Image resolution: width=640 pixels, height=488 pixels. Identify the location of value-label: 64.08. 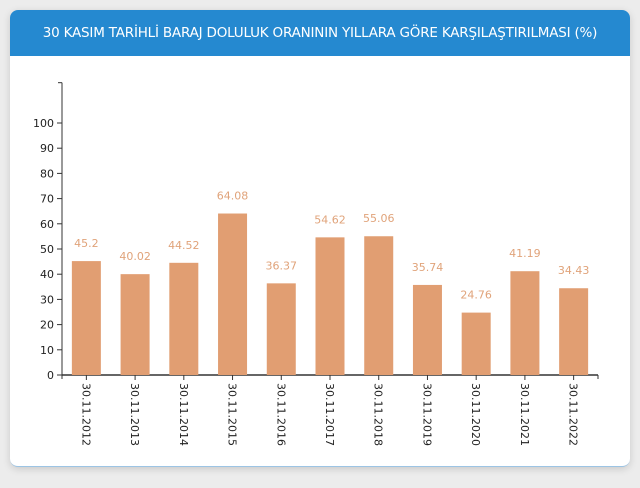
(233, 196).